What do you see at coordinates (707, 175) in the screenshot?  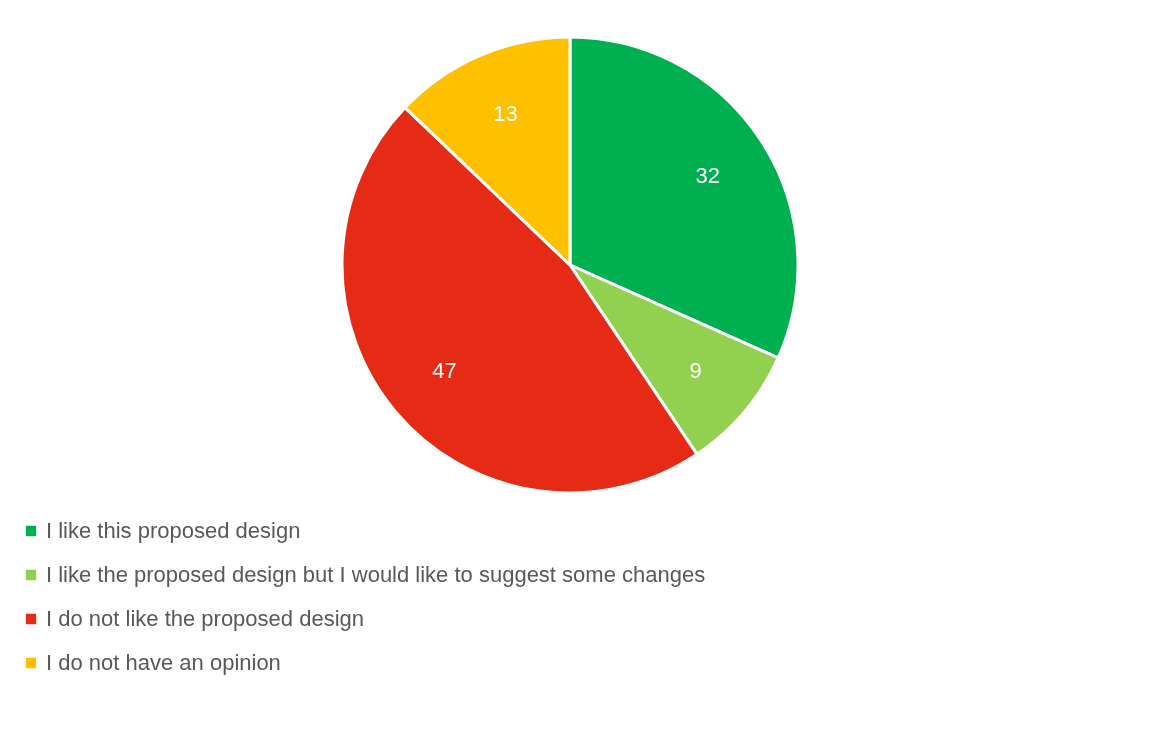 I see `data-label: 32` at bounding box center [707, 175].